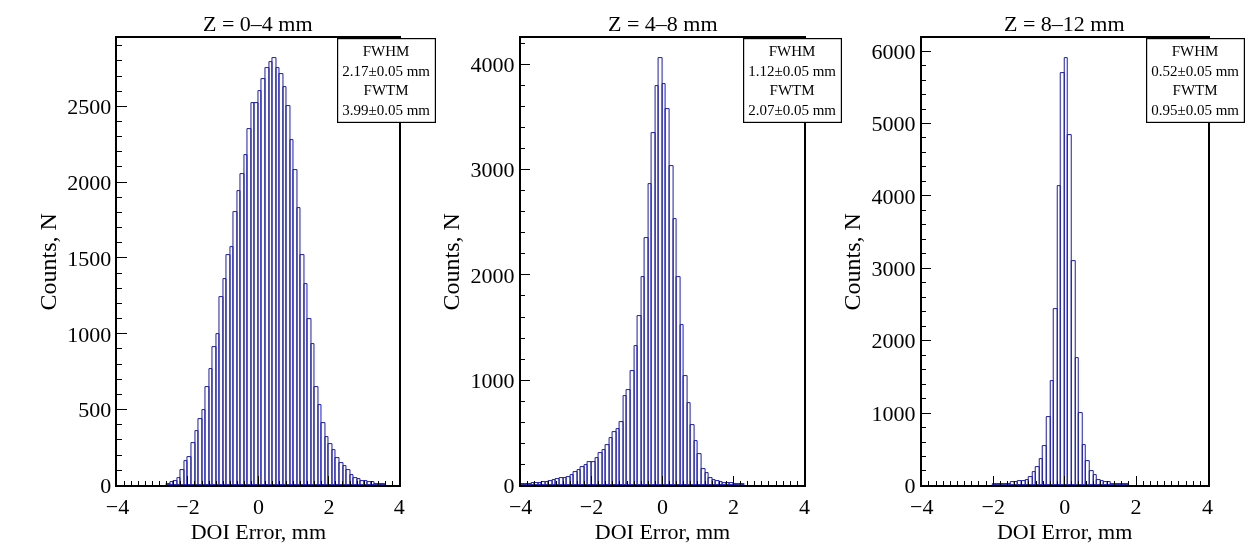  Describe the element at coordinates (95, 410) in the screenshot. I see `y-tick-label: 500` at that location.